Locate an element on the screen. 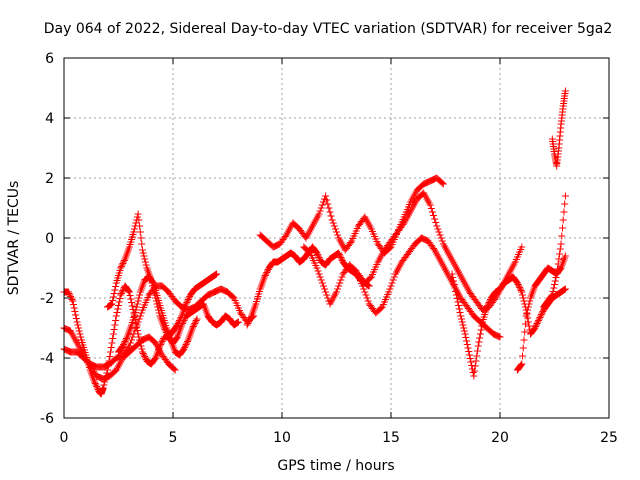 Image resolution: width=640 pixels, height=480 pixels. series-track-h is located at coordinates (402, 287).